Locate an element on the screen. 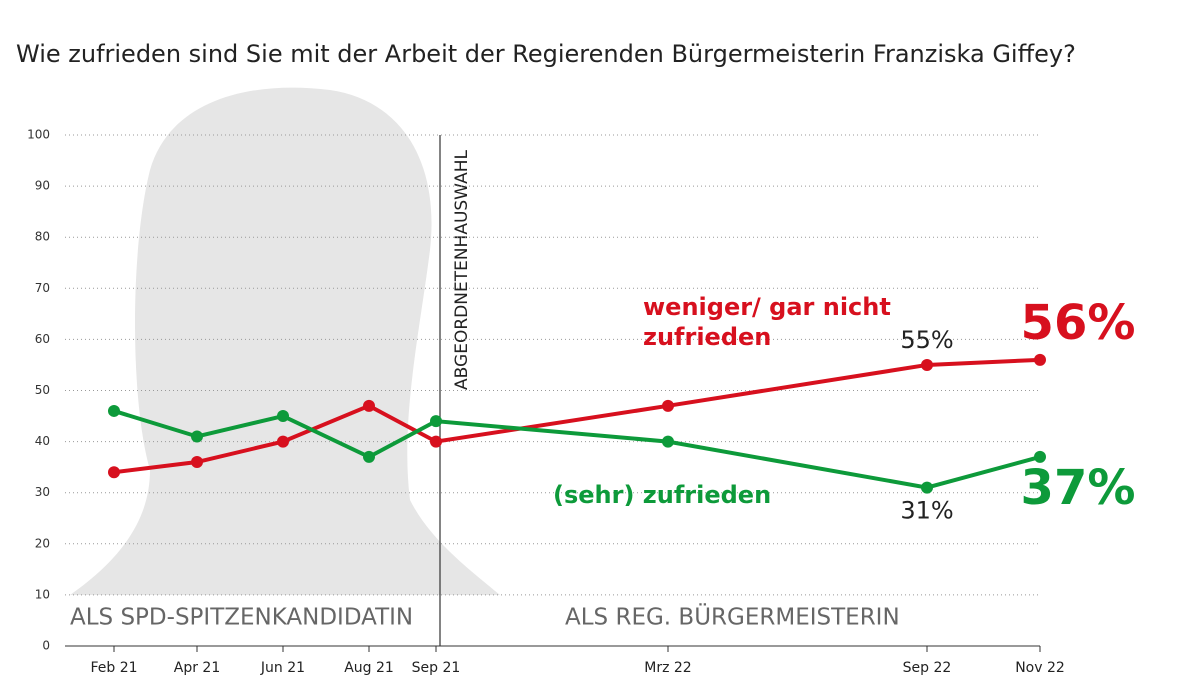 This screenshot has width=1200, height=679. y-tick-label: 10 is located at coordinates (42, 594).